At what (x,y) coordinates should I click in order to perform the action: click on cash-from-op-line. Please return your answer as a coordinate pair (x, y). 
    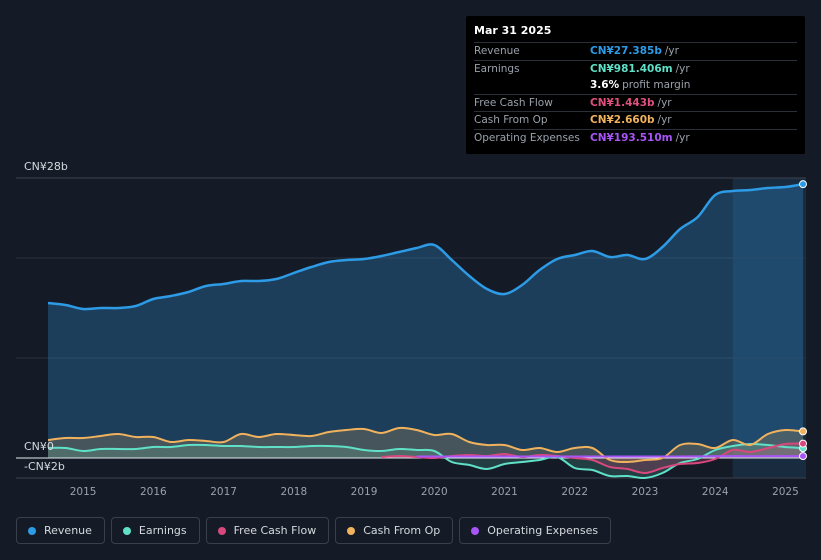
    Looking at the image, I should click on (425, 445).